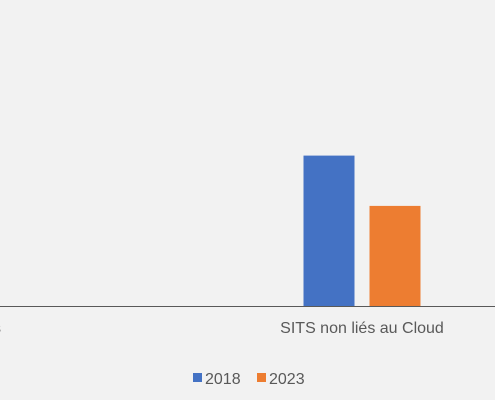  Describe the element at coordinates (362, 231) in the screenshot. I see `bars-group` at that location.